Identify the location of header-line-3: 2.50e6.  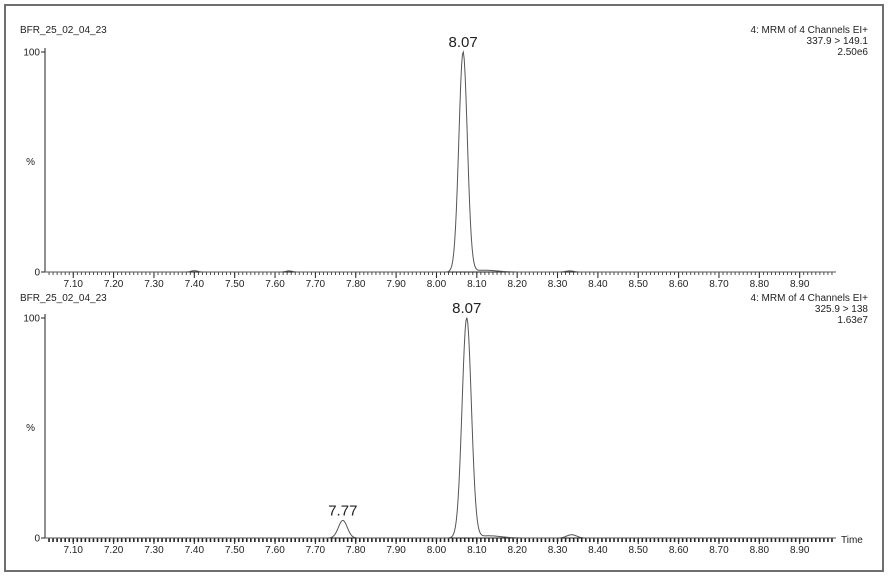
(852, 52).